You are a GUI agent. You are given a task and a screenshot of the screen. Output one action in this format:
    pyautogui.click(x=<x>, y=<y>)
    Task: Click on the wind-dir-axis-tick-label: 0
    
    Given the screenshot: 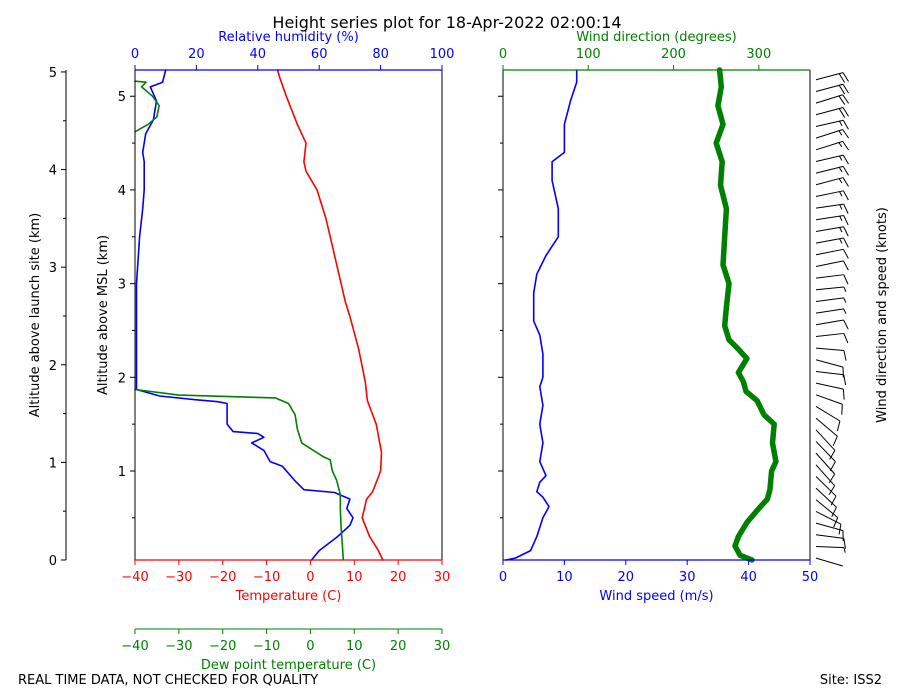 What is the action you would take?
    pyautogui.click(x=503, y=54)
    